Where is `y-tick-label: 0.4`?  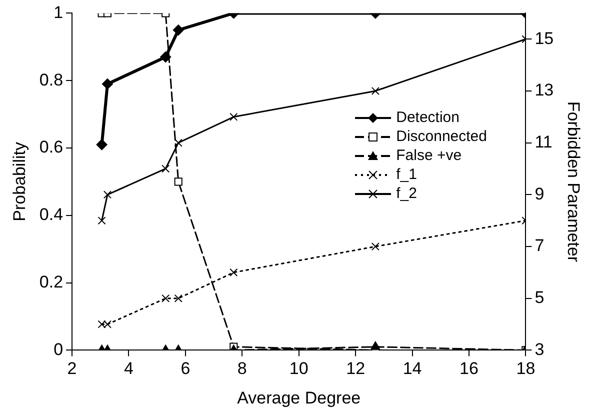
y-tick-label: 0.4 is located at coordinates (51, 214).